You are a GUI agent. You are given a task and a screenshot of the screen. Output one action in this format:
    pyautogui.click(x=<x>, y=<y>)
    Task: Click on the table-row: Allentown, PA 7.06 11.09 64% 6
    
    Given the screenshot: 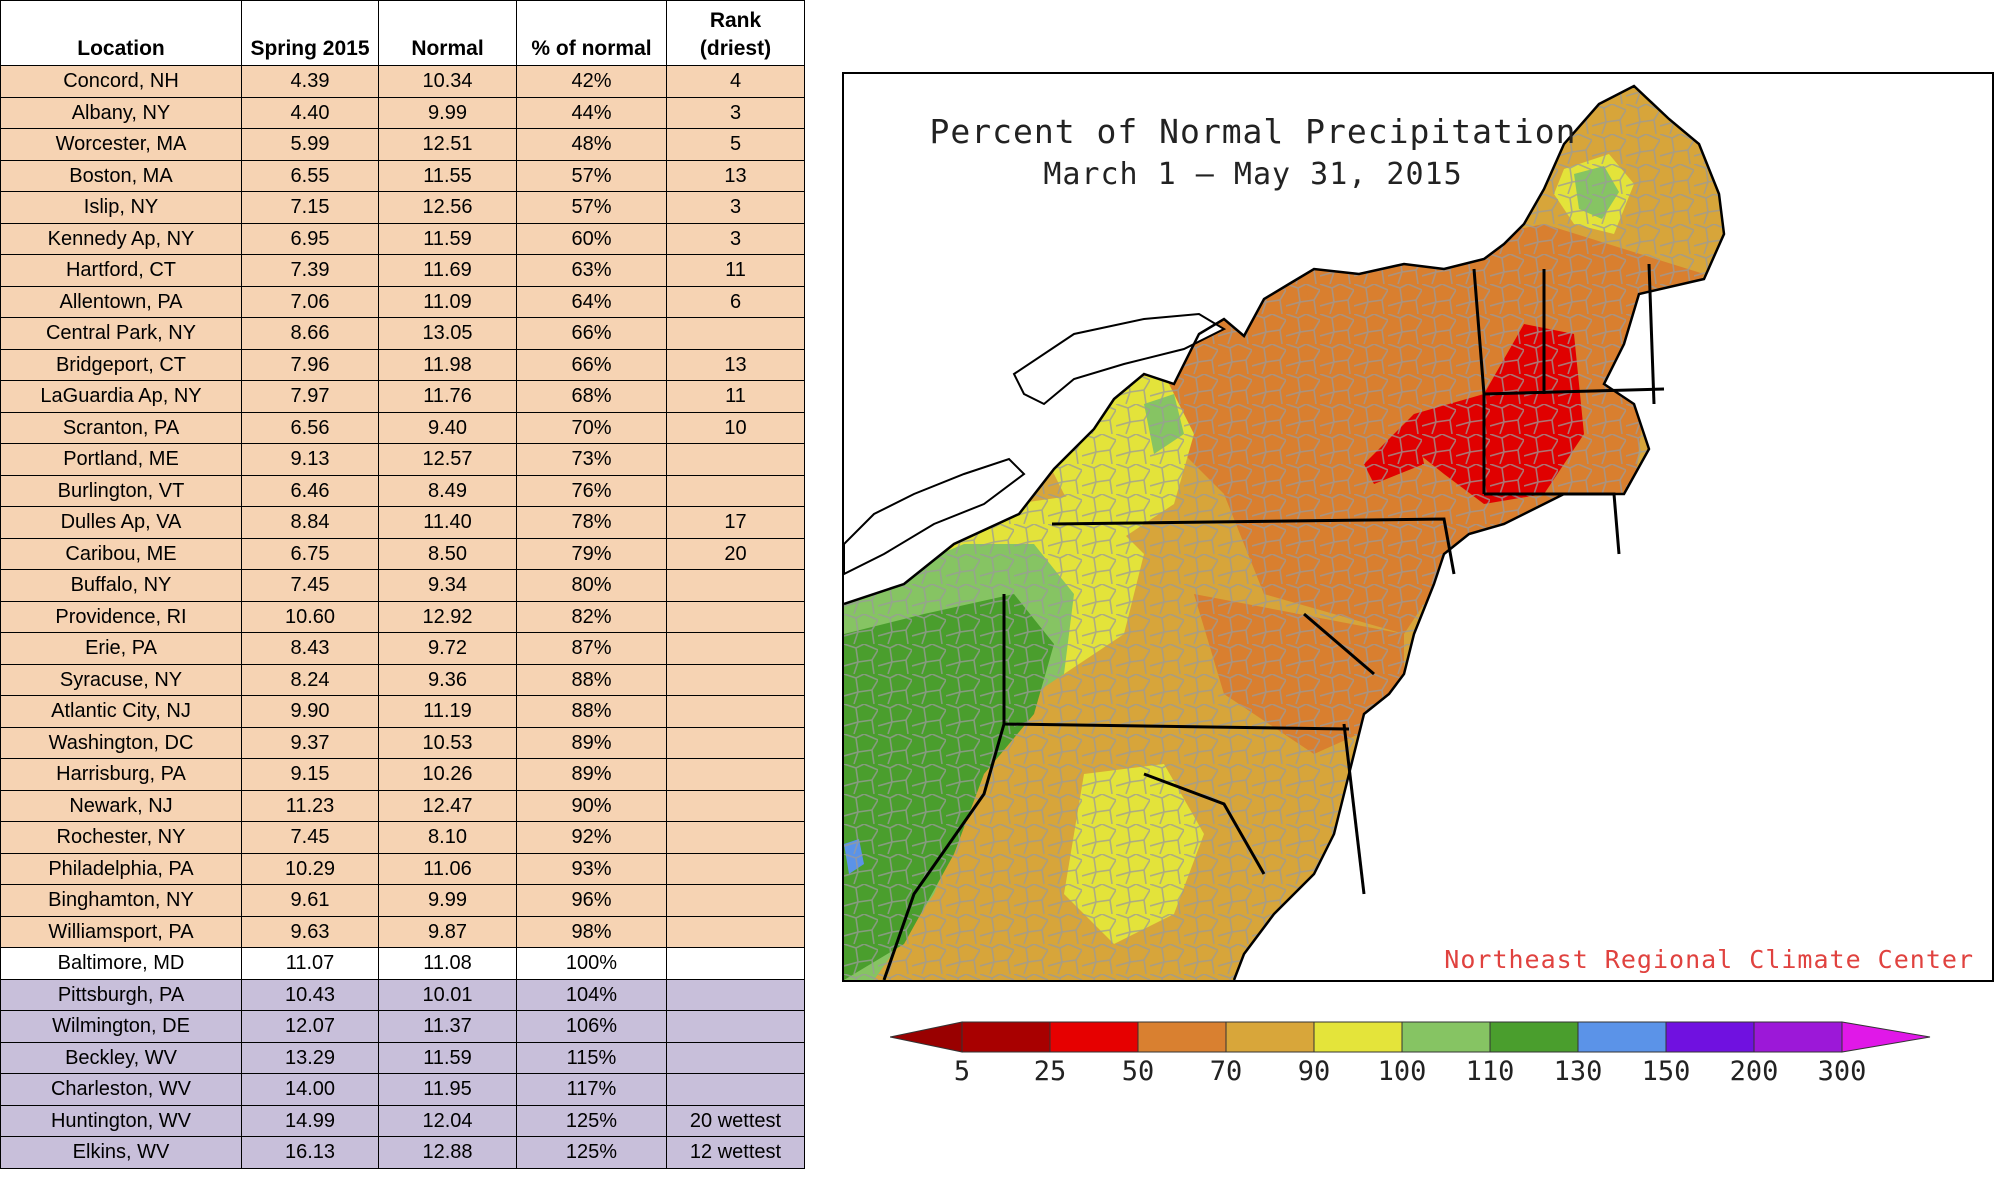 What is the action you would take?
    pyautogui.click(x=402, y=301)
    